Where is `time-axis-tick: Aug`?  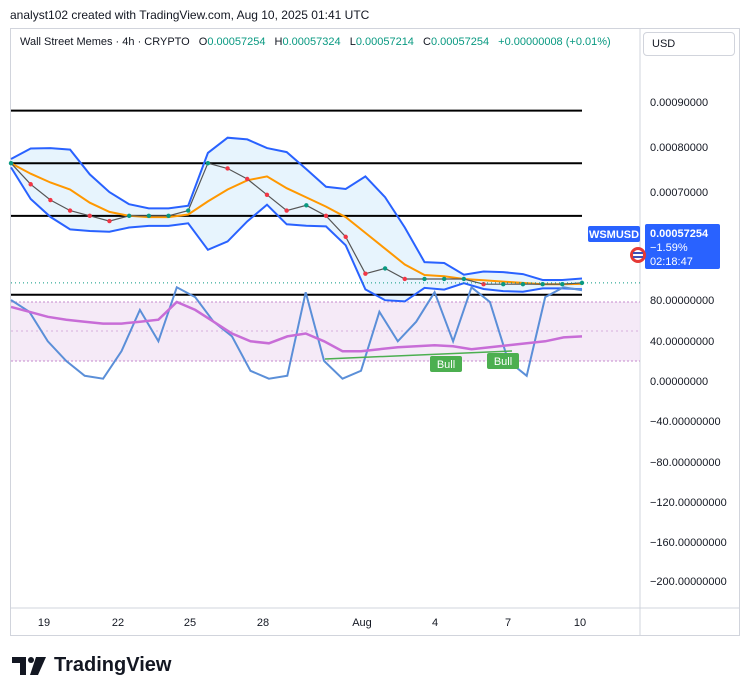 time-axis-tick: Aug is located at coordinates (362, 623).